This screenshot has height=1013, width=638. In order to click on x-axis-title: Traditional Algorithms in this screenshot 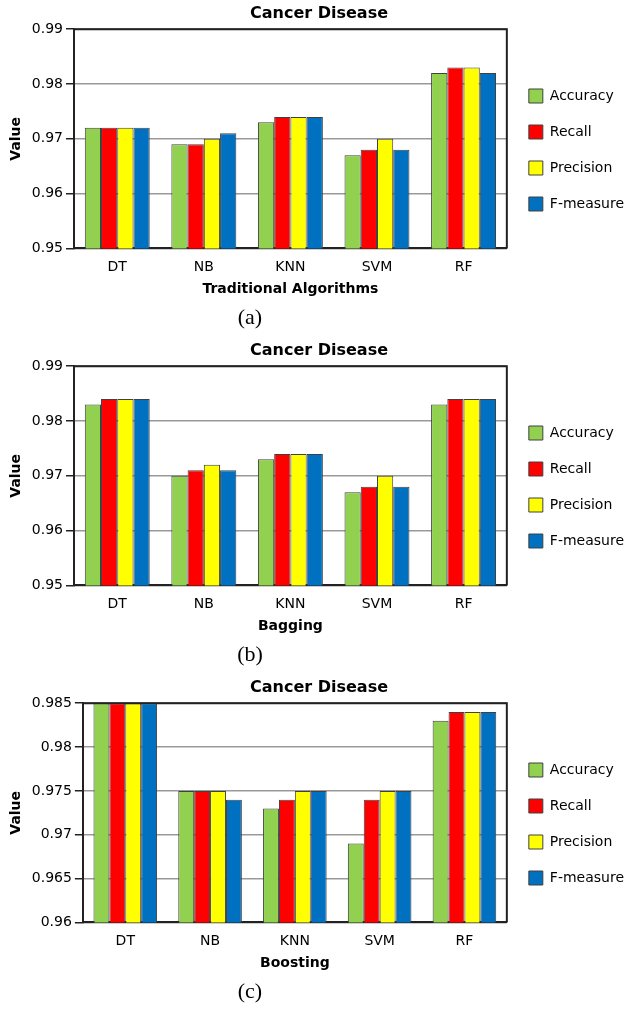, I will do `click(290, 288)`.